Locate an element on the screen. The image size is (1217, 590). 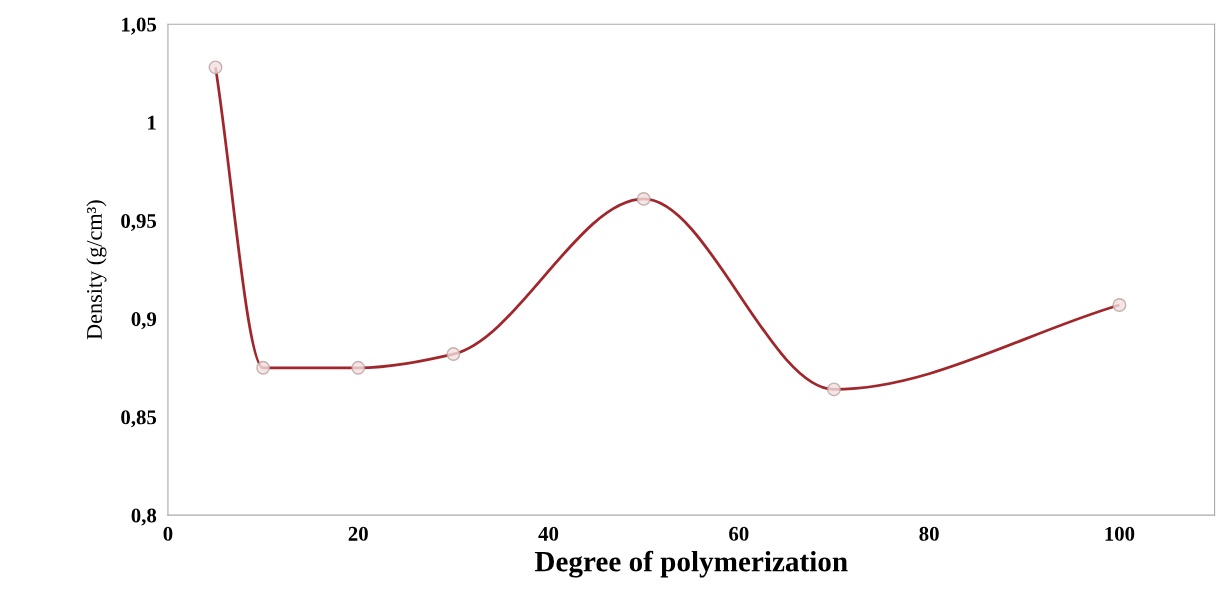
y-tick-label: 1 is located at coordinates (152, 122).